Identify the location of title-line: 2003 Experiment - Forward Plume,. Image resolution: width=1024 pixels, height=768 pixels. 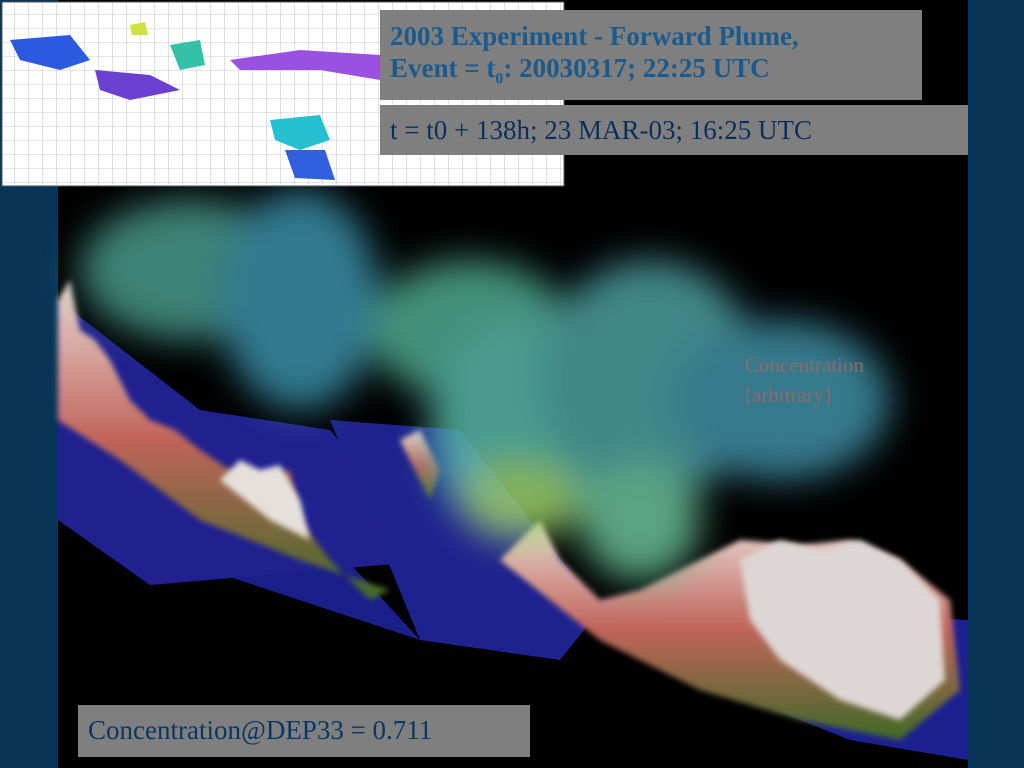
(594, 36).